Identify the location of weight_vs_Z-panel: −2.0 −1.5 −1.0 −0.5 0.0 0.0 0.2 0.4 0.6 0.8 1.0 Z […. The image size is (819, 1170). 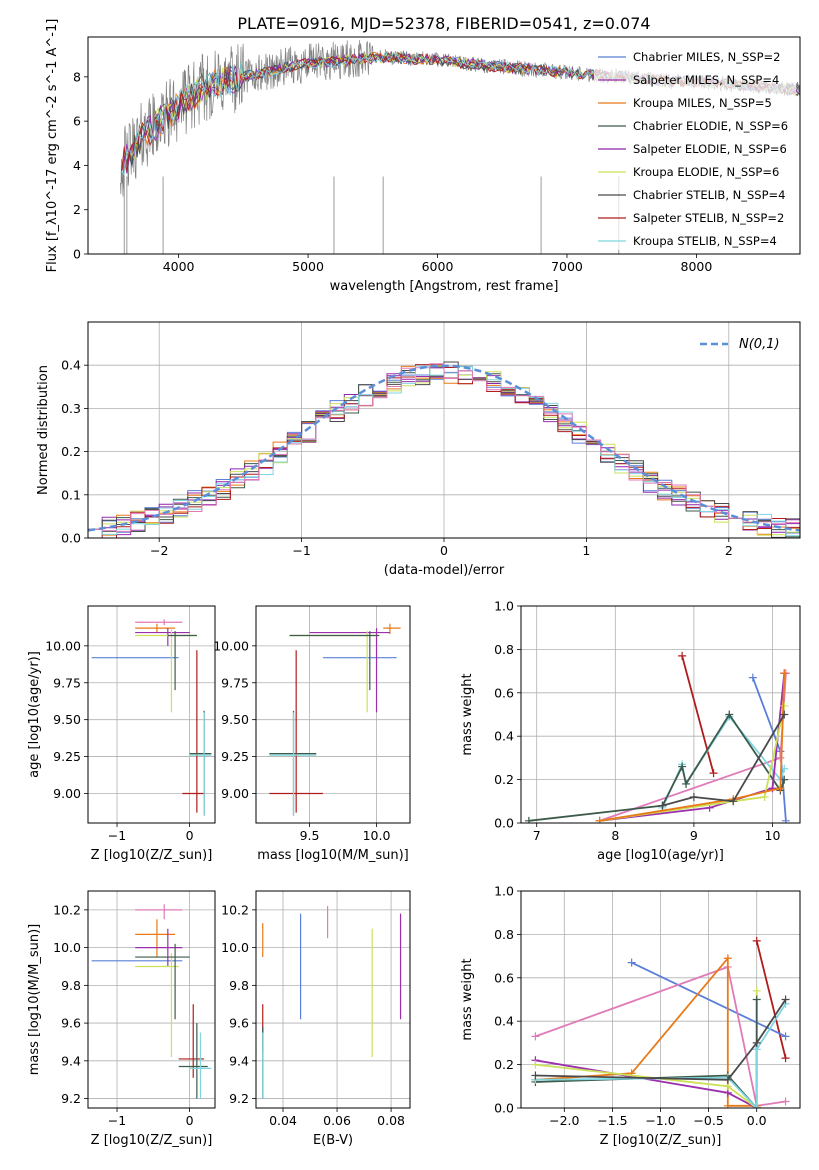
(630, 1016).